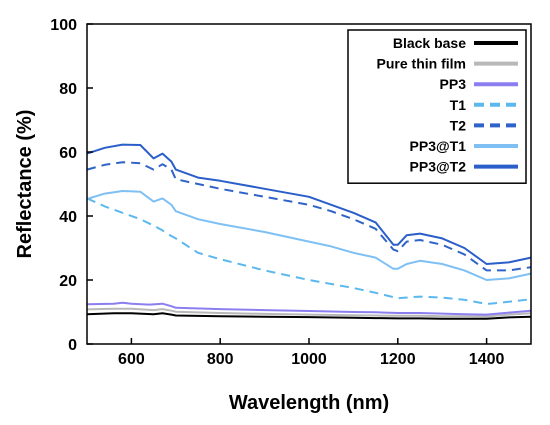 Image resolution: width=550 pixels, height=425 pixels. I want to click on y-axis-label: Reflectance (%), so click(25, 184).